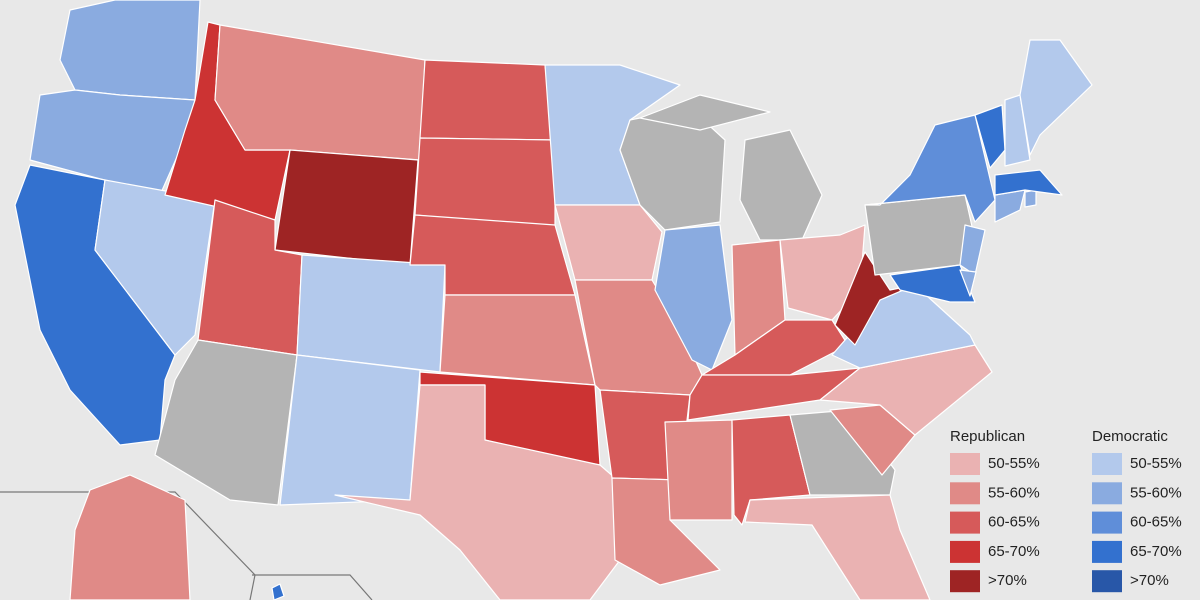 The height and width of the screenshot is (600, 1200). I want to click on legend-title: Democratic, so click(1130, 436).